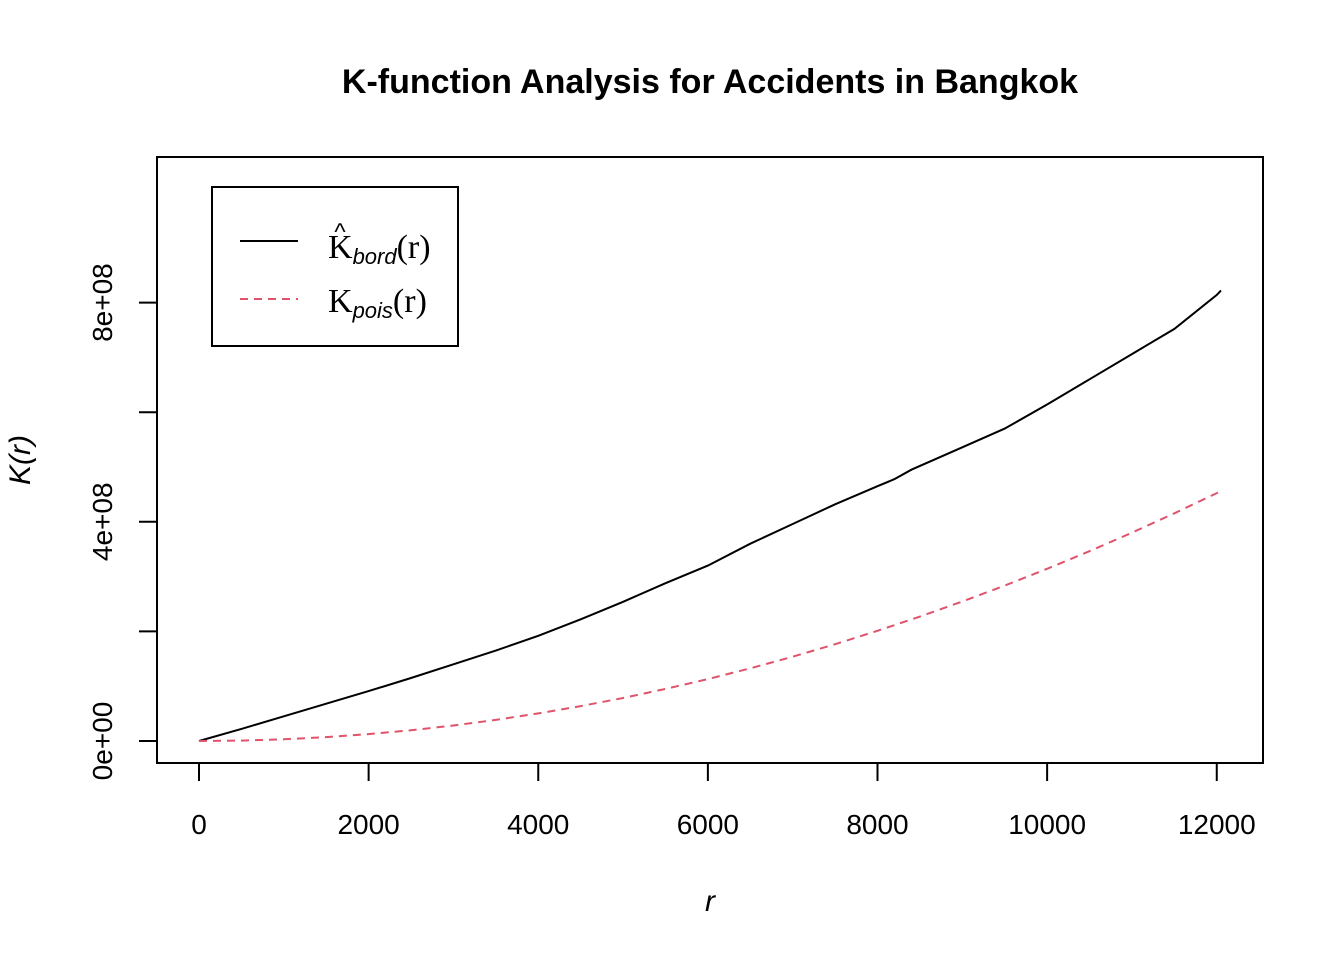  Describe the element at coordinates (1047, 824) in the screenshot. I see `x-tick-label: 10000` at that location.